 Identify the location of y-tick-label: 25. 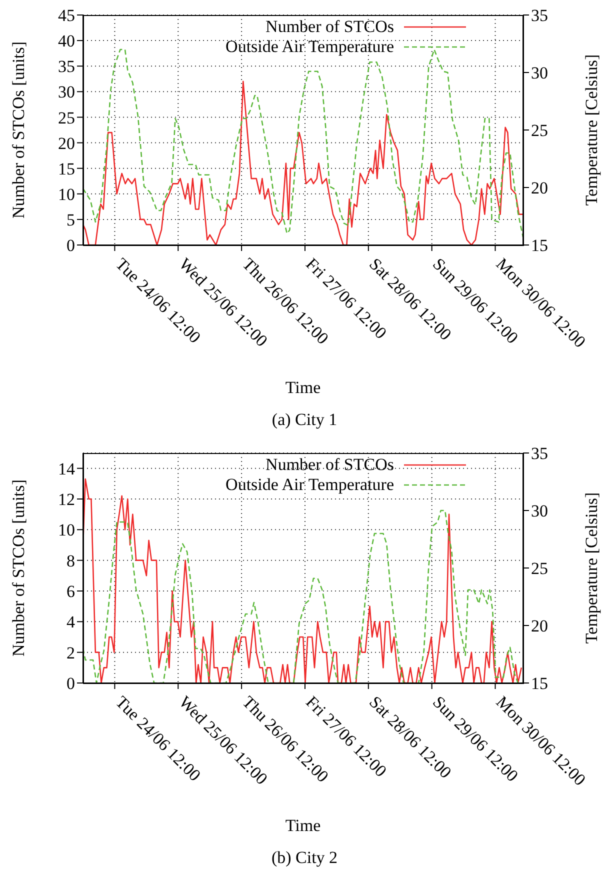
(66, 118).